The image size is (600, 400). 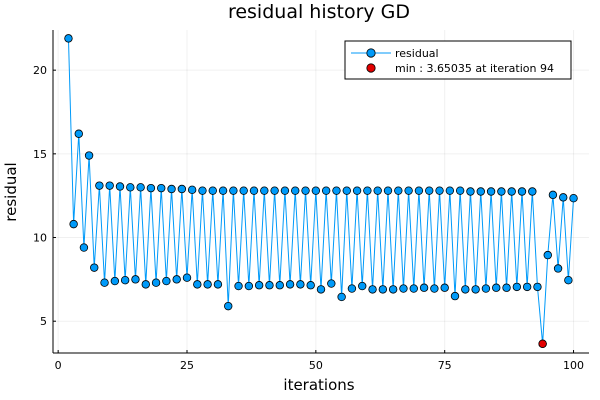 What do you see at coordinates (187, 365) in the screenshot?
I see `x-tick-label: 25` at bounding box center [187, 365].